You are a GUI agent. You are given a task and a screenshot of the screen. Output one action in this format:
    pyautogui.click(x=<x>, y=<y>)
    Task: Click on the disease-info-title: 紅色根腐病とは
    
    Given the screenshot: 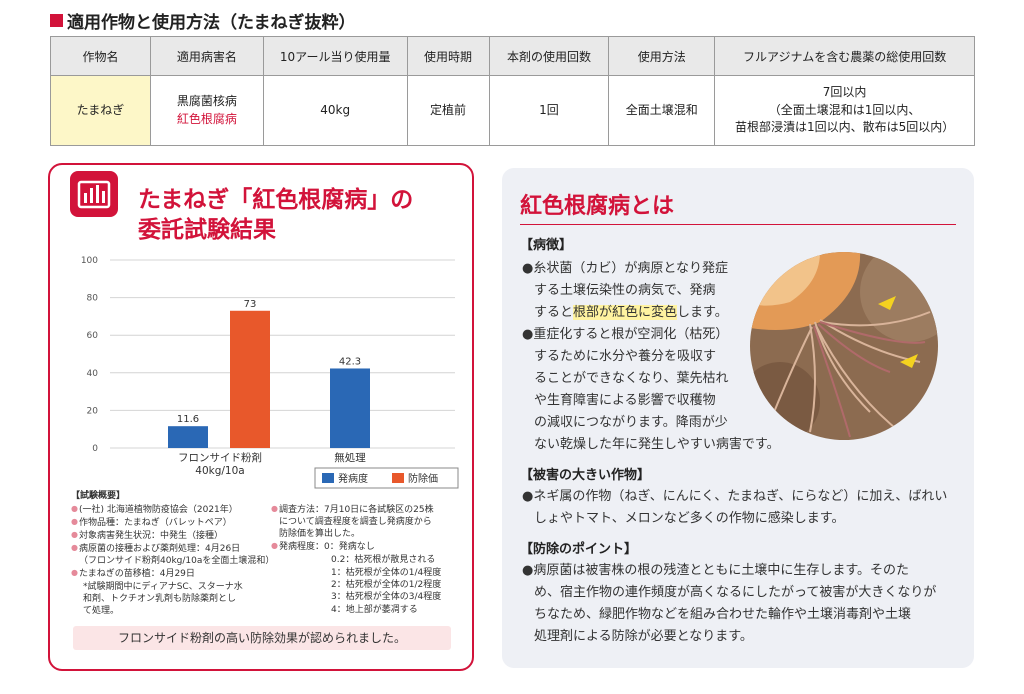 What is the action you would take?
    pyautogui.click(x=597, y=206)
    